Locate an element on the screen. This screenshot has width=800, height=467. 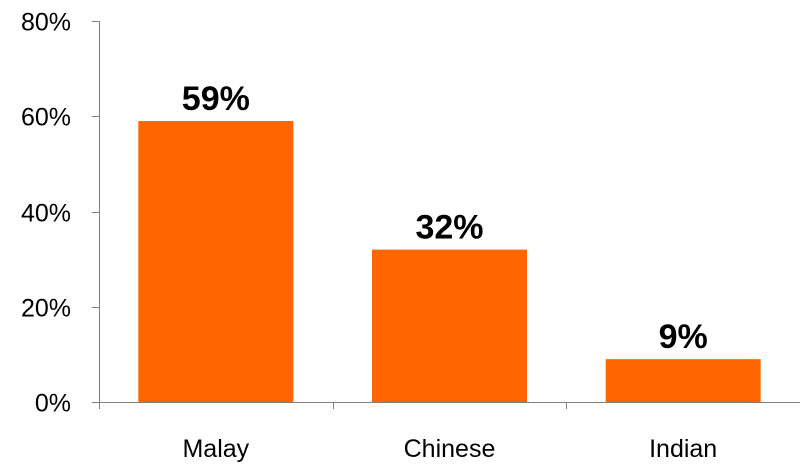
category-label-chinese: Chinese is located at coordinates (450, 449).